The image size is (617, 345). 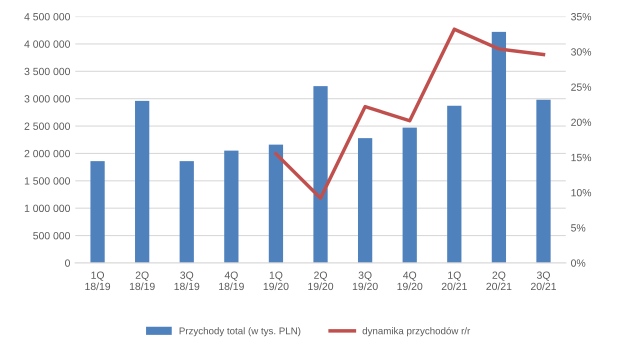 What do you see at coordinates (51, 236) in the screenshot?
I see `y-tick-label: 500 000` at bounding box center [51, 236].